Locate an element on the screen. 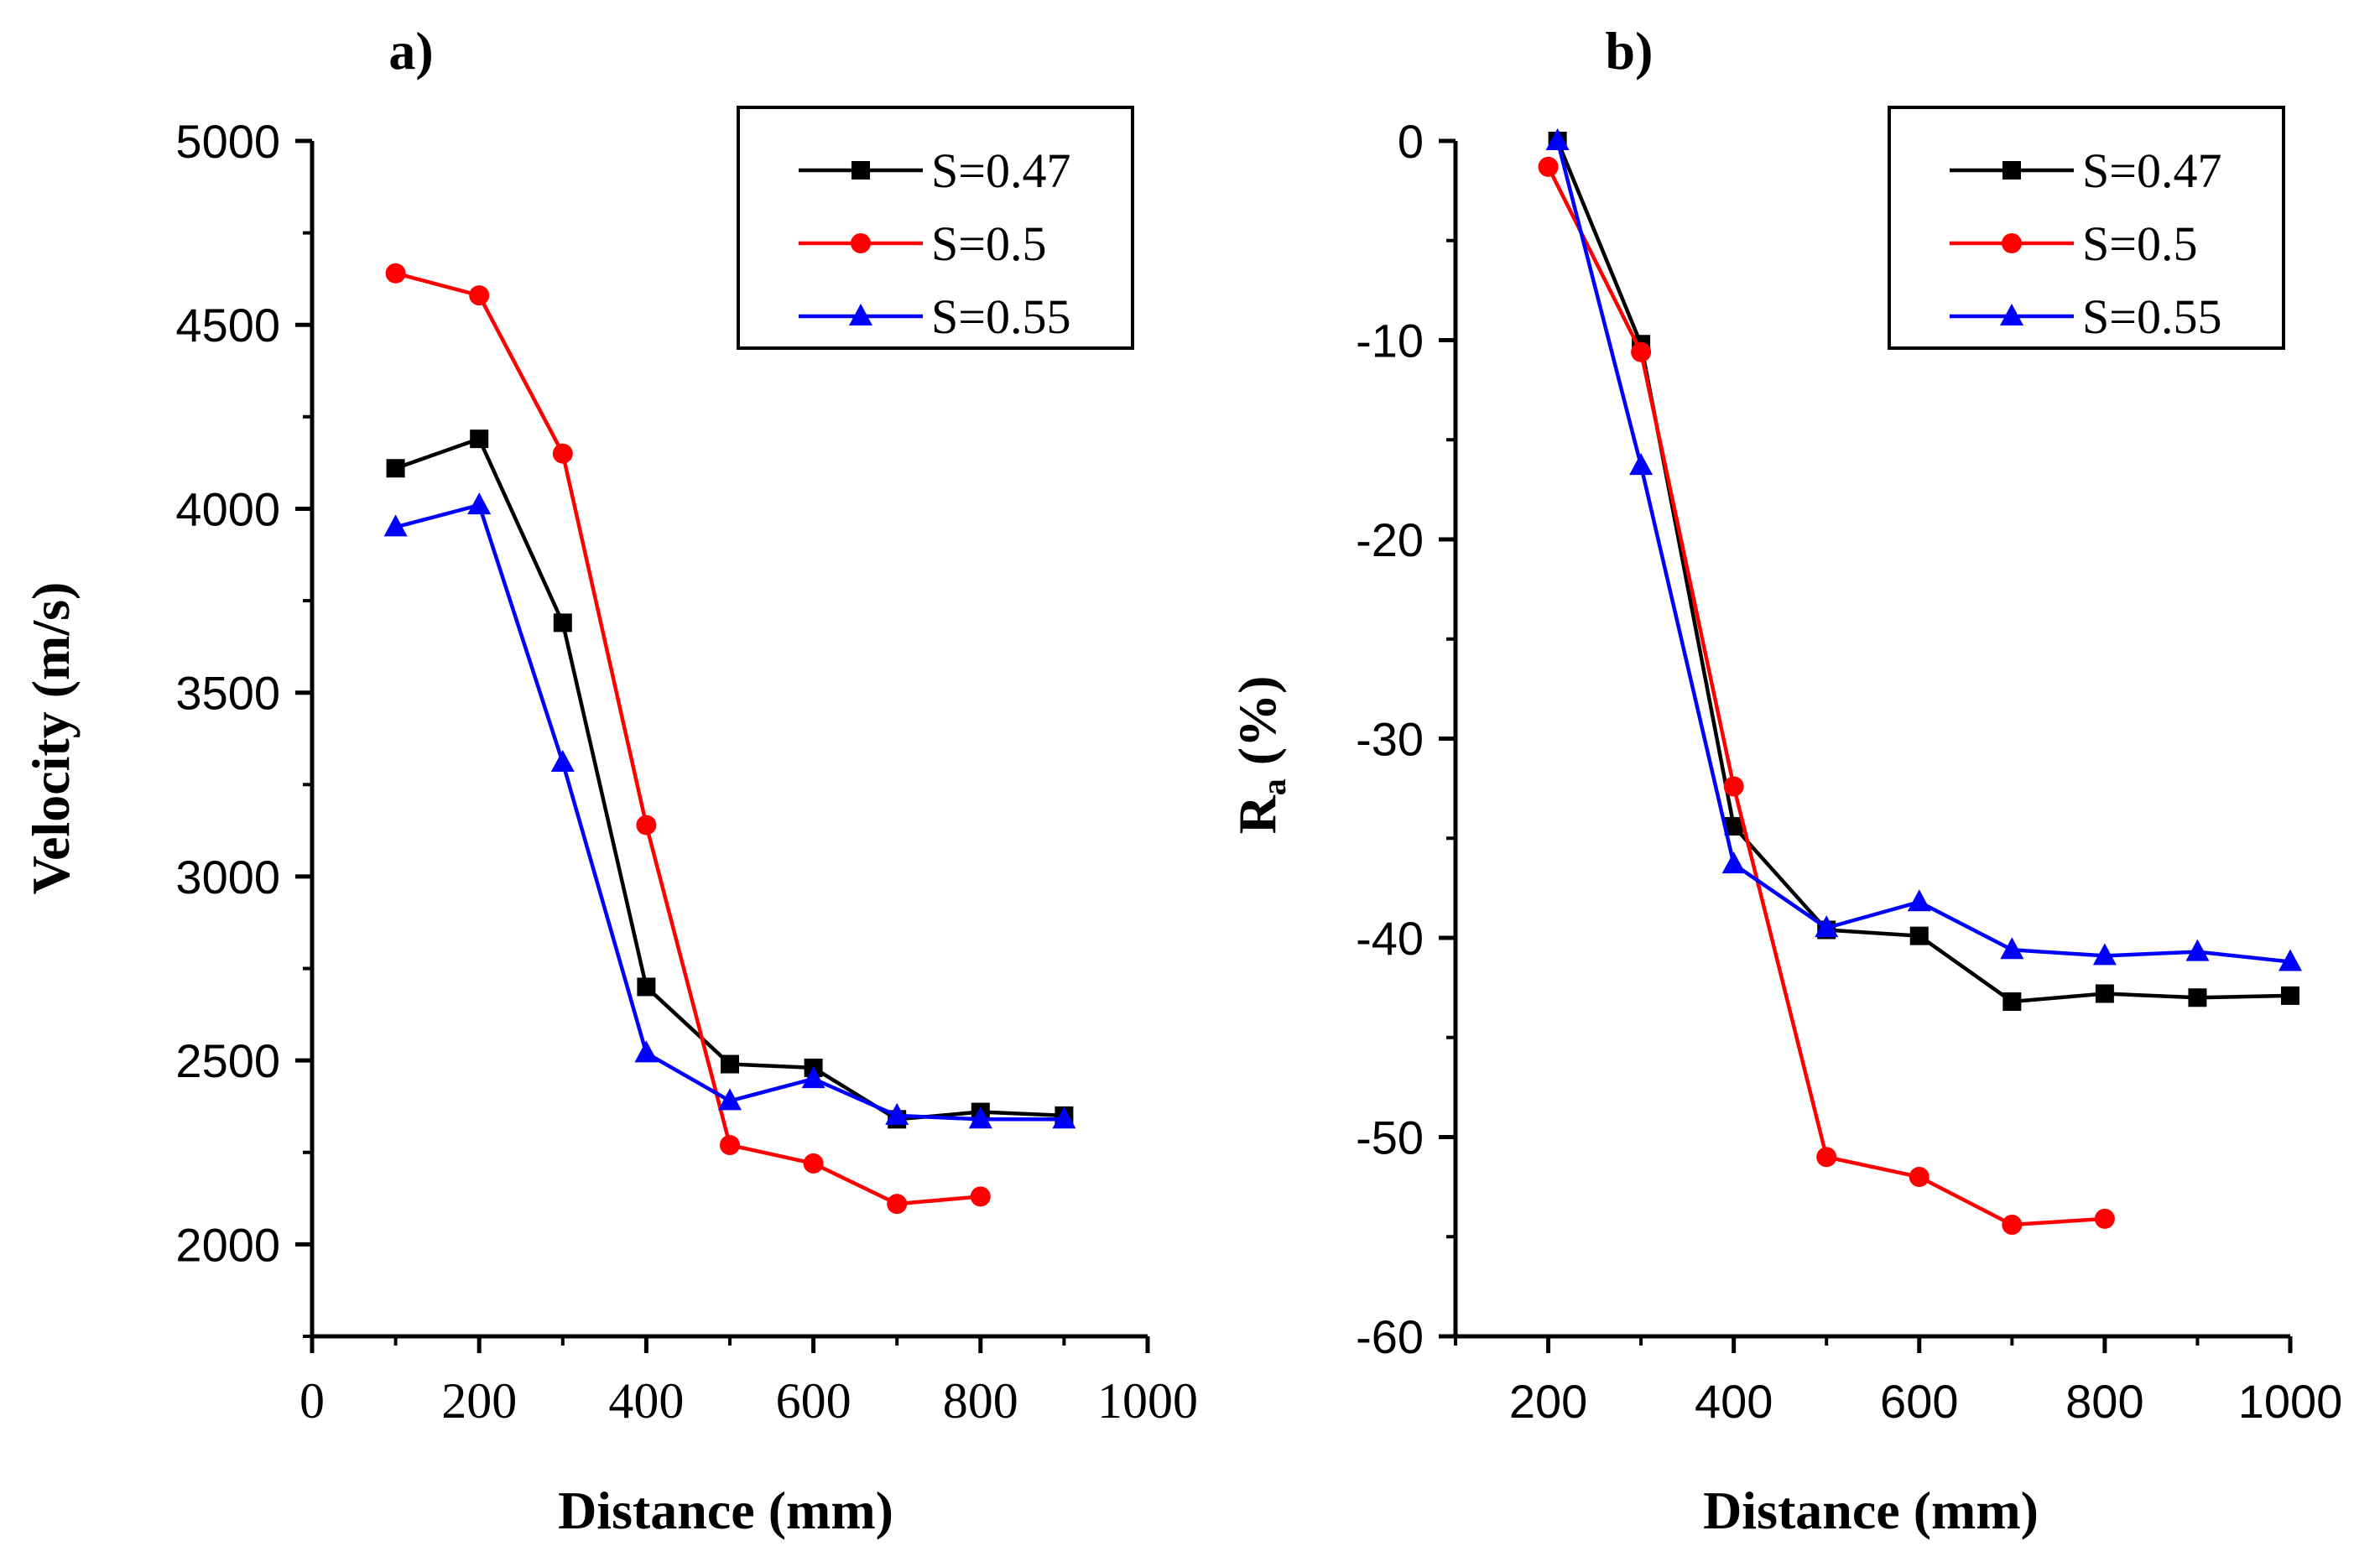 This screenshot has width=2380, height=1567. y-tick-label: 4500 is located at coordinates (227, 325).